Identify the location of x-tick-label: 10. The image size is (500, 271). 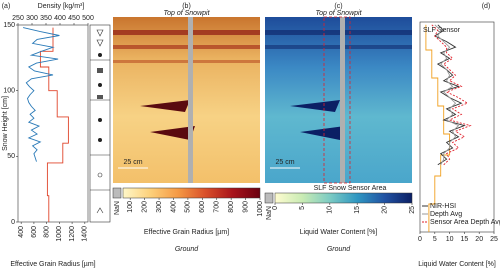
(450, 239).